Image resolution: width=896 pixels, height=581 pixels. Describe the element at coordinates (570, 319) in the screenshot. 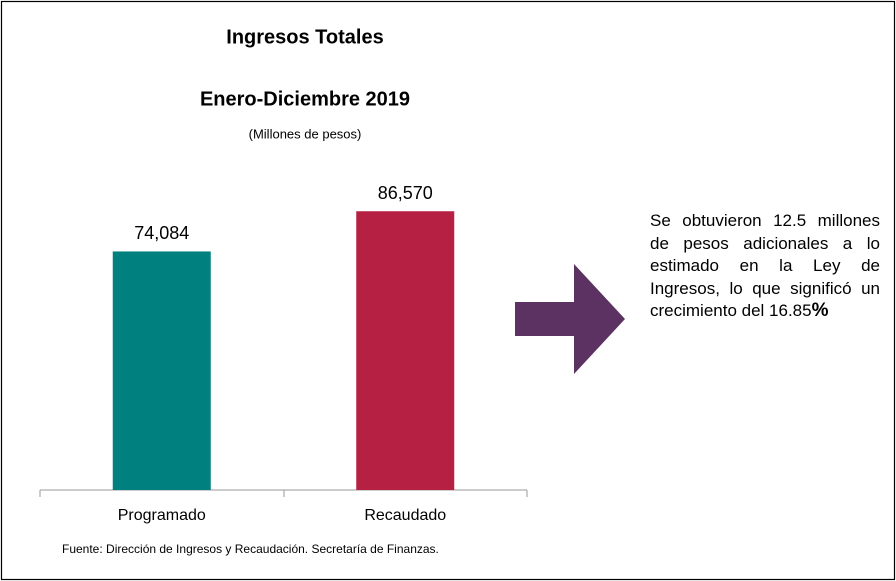

I see `arrow` at that location.